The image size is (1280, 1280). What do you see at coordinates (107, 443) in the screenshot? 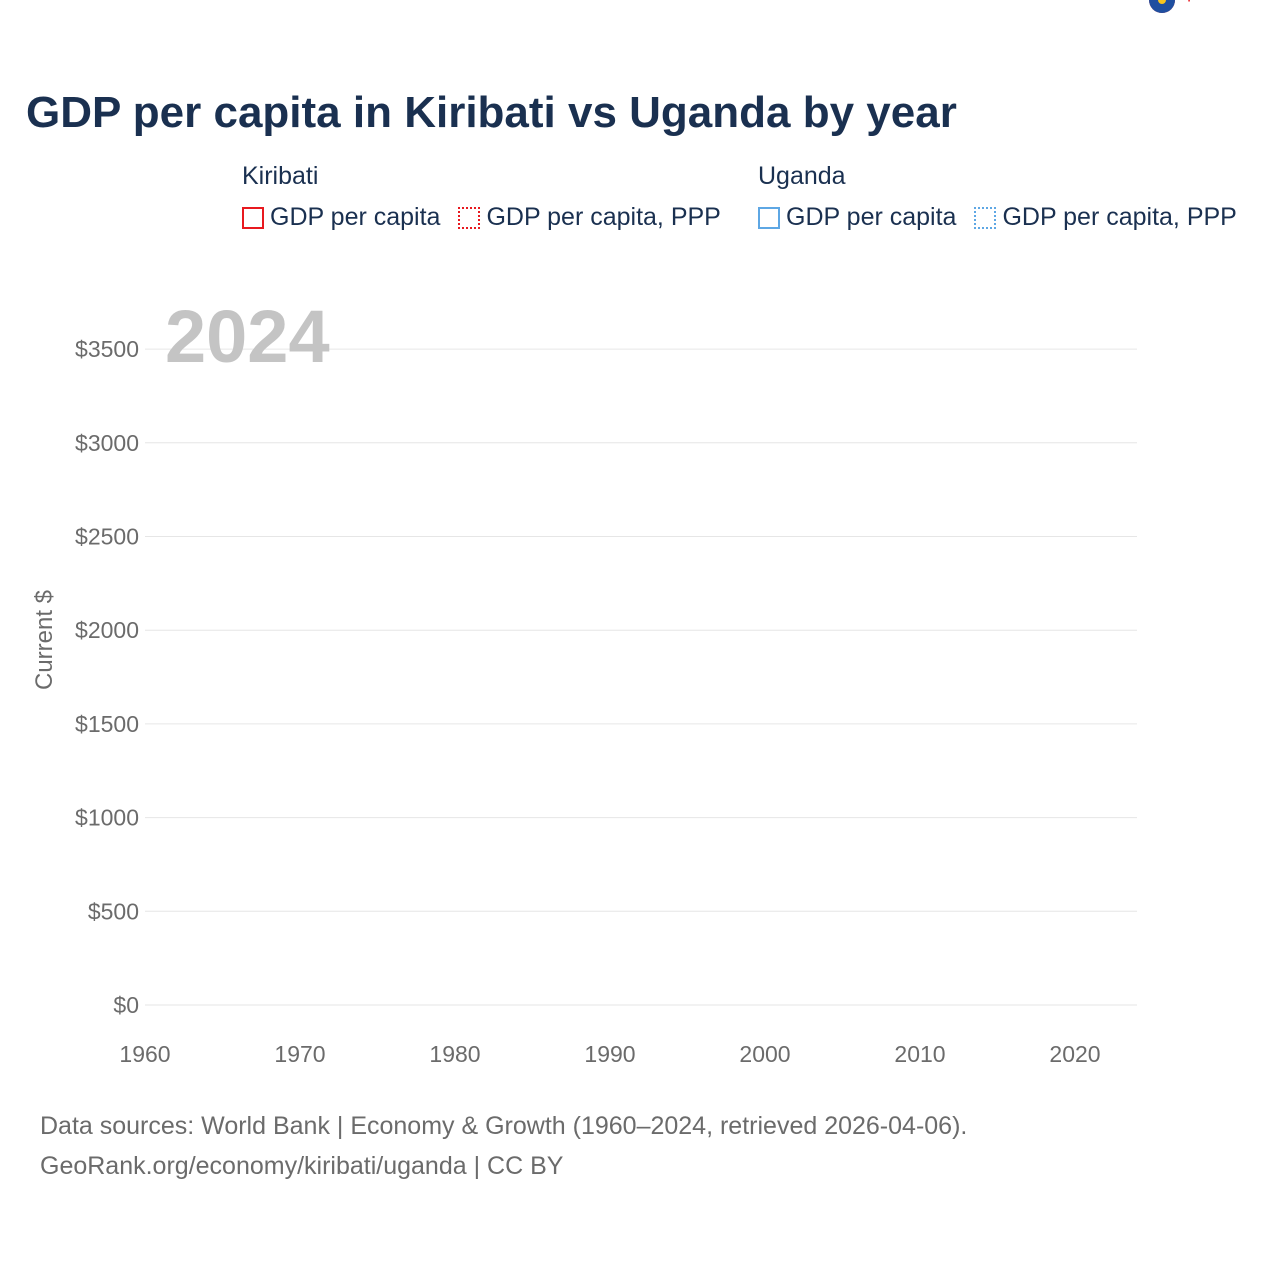
I see `y-tick-label-3000: $3000` at bounding box center [107, 443].